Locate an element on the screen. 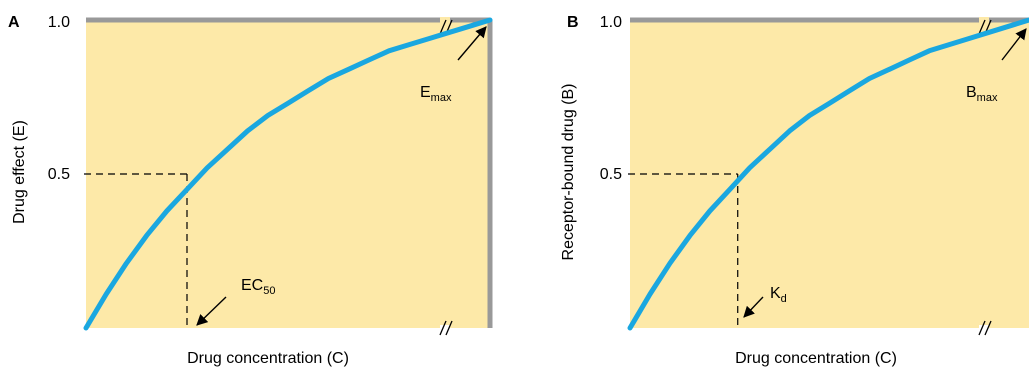  panel-b-letter: B is located at coordinates (573, 22).